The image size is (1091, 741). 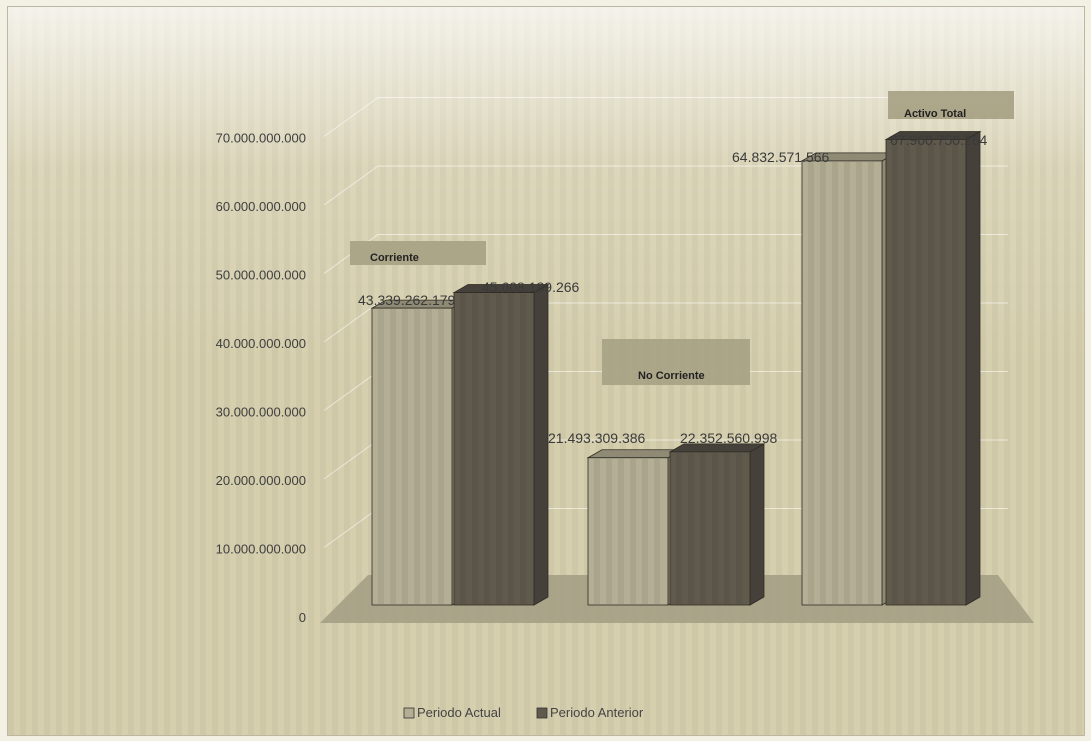 I want to click on y-tick-label: 40.000.000.000, so click(x=261, y=343).